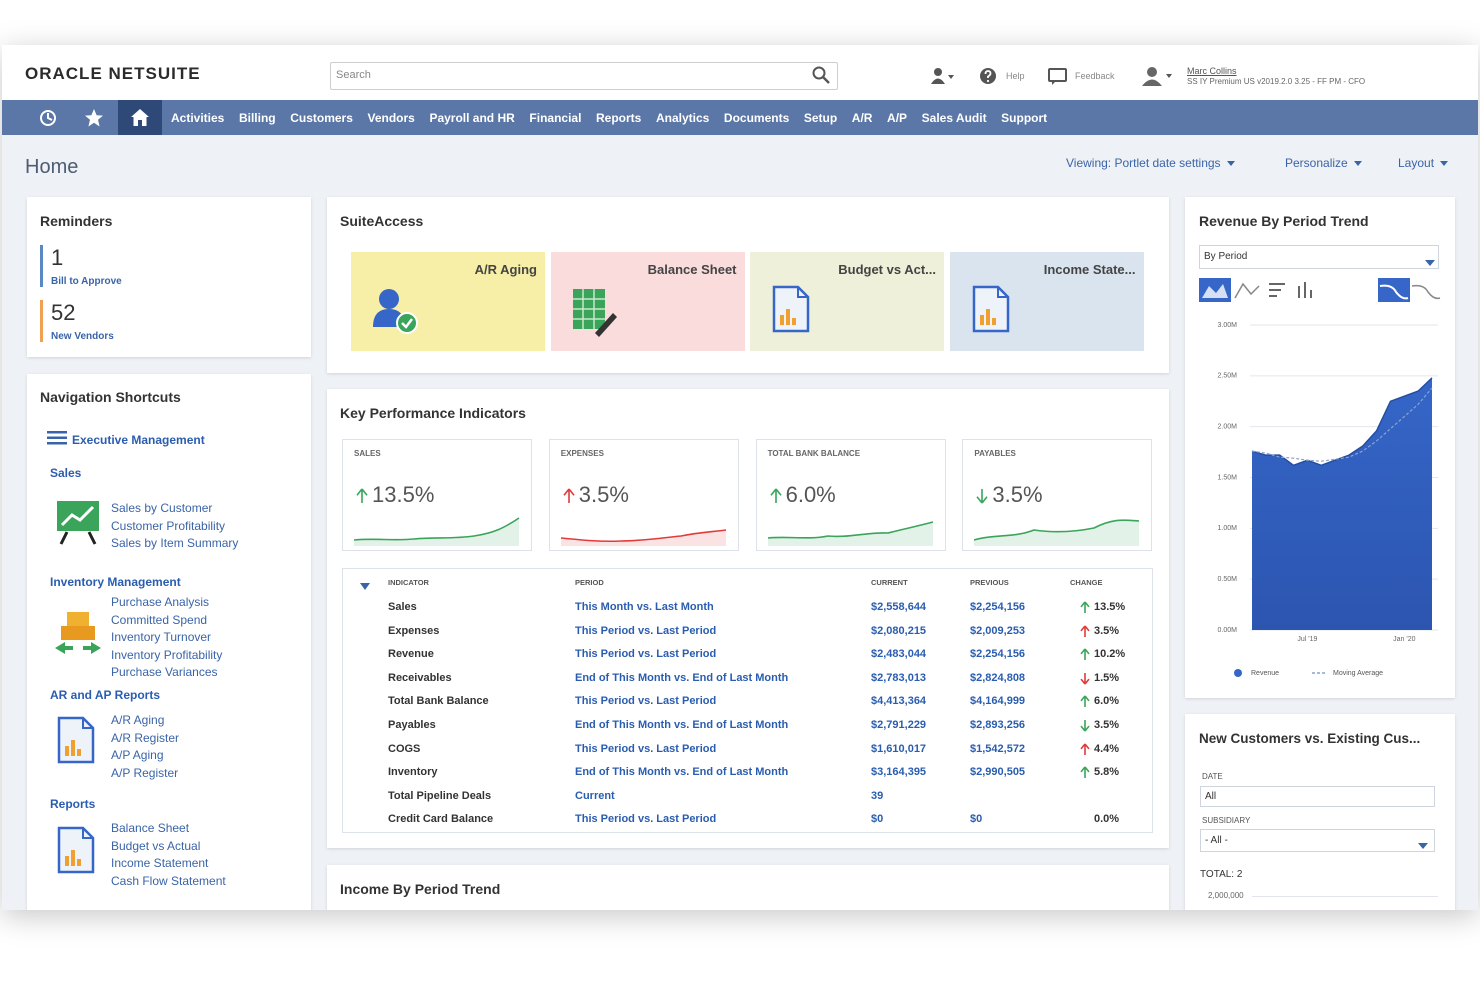  What do you see at coordinates (150, 828) in the screenshot?
I see `shortcut-link: Balance Sheet` at bounding box center [150, 828].